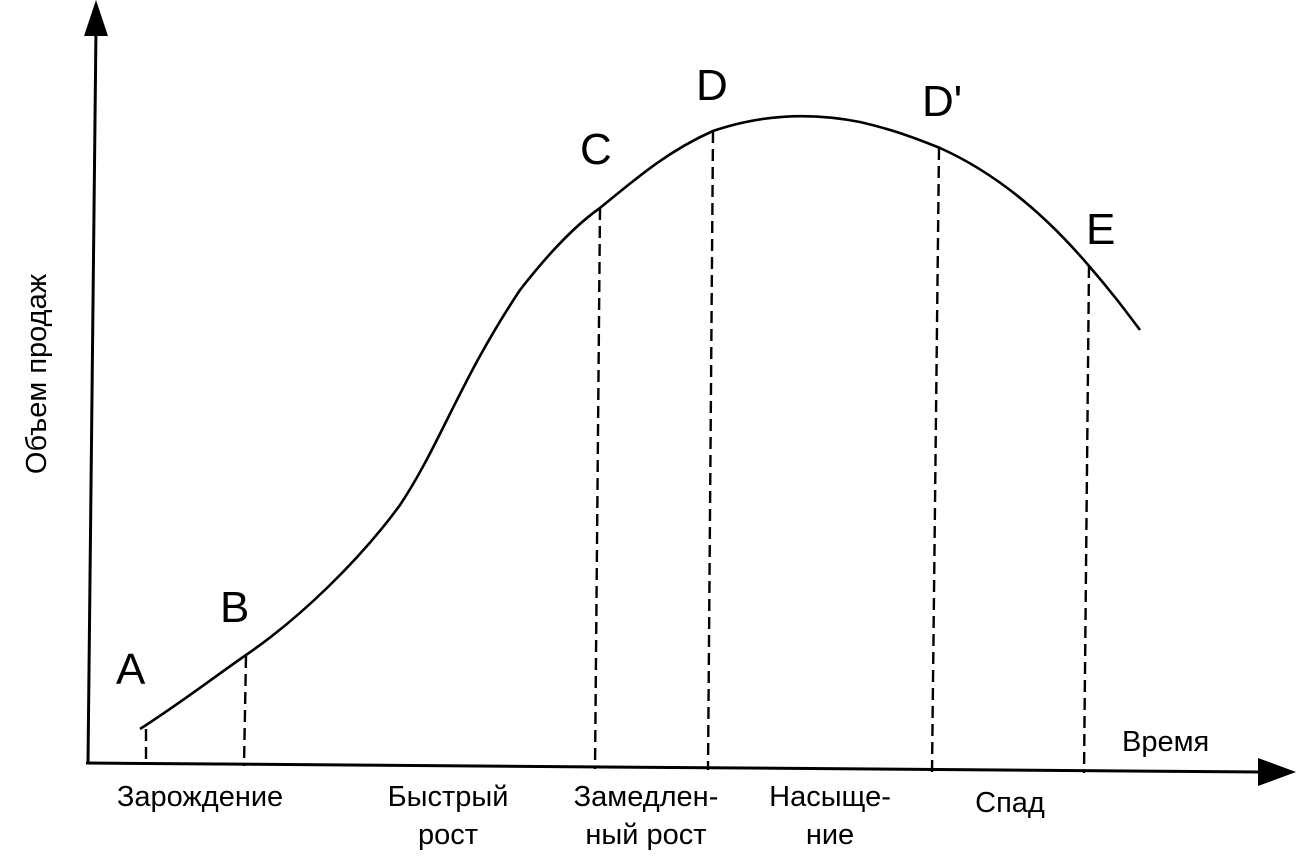 The image size is (1296, 864). I want to click on stage-label-rapid-growth-line-1: Быстрый, so click(448, 797).